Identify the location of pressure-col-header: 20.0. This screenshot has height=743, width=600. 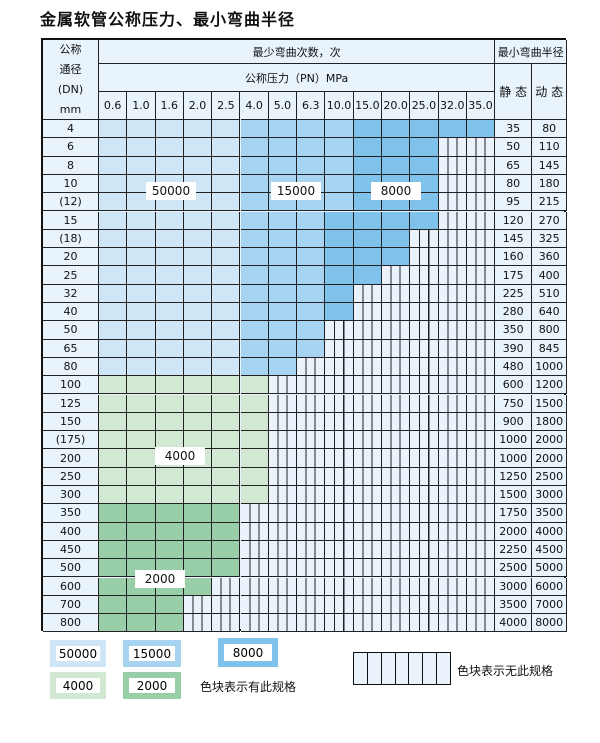
(396, 106).